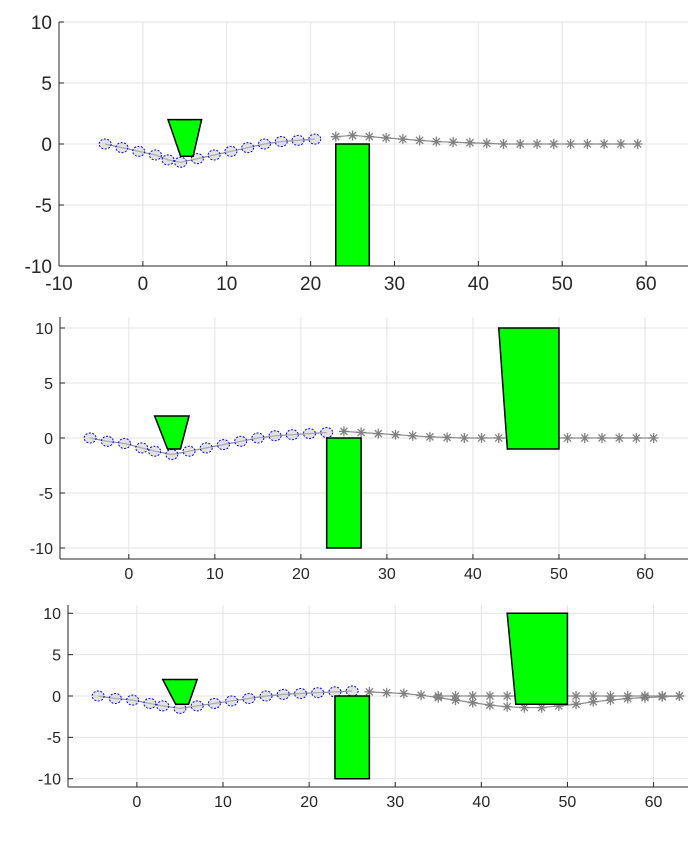 The height and width of the screenshot is (844, 688). I want to click on y-tick-label: 10, so click(52, 614).